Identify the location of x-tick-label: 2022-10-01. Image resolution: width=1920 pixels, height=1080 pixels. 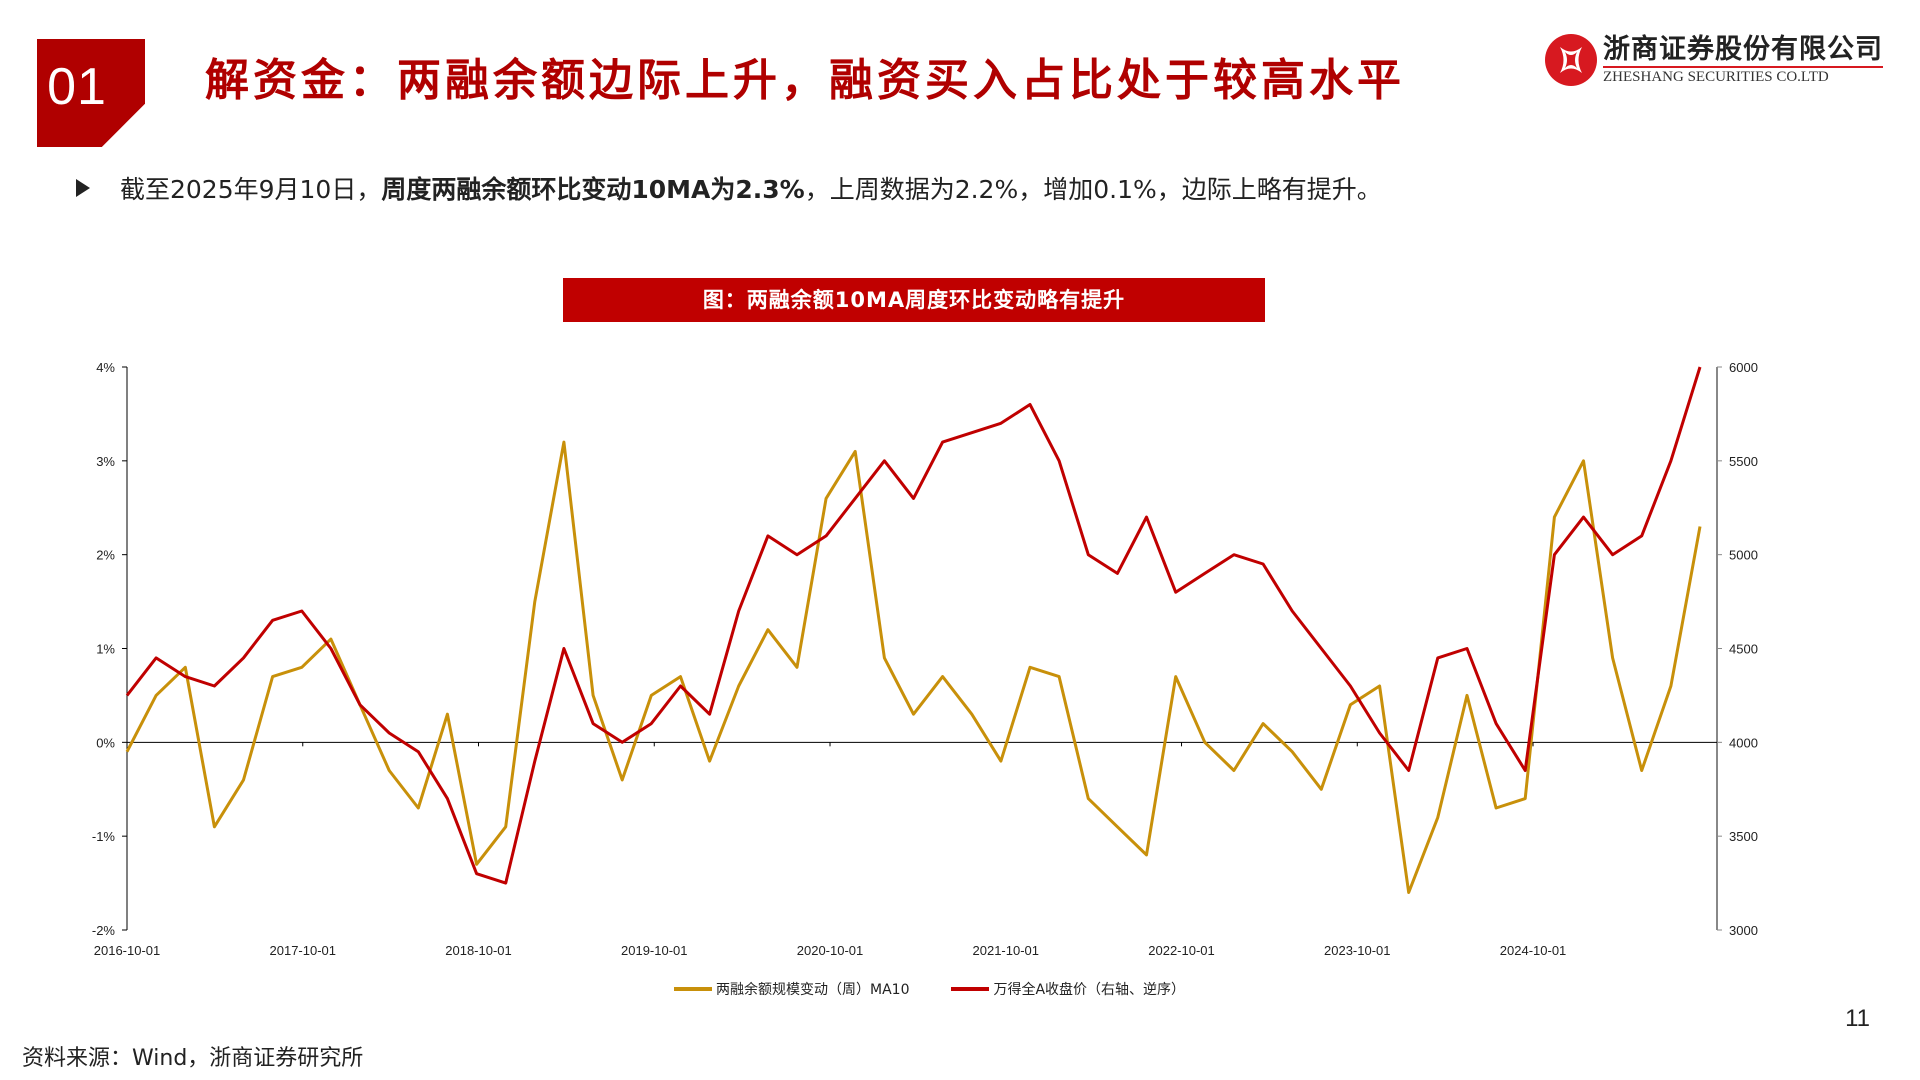
(1181, 950).